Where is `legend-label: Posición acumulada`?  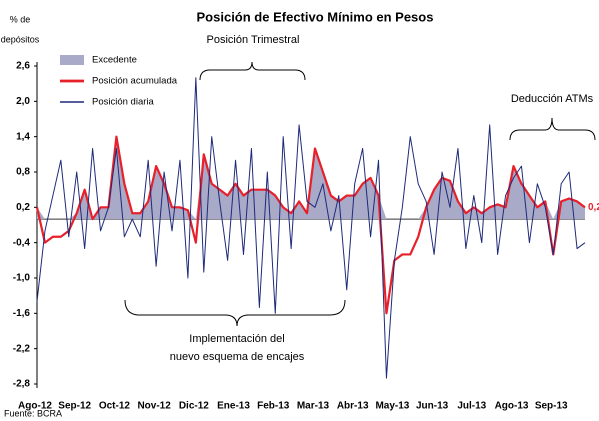 legend-label: Posición acumulada is located at coordinates (135, 81).